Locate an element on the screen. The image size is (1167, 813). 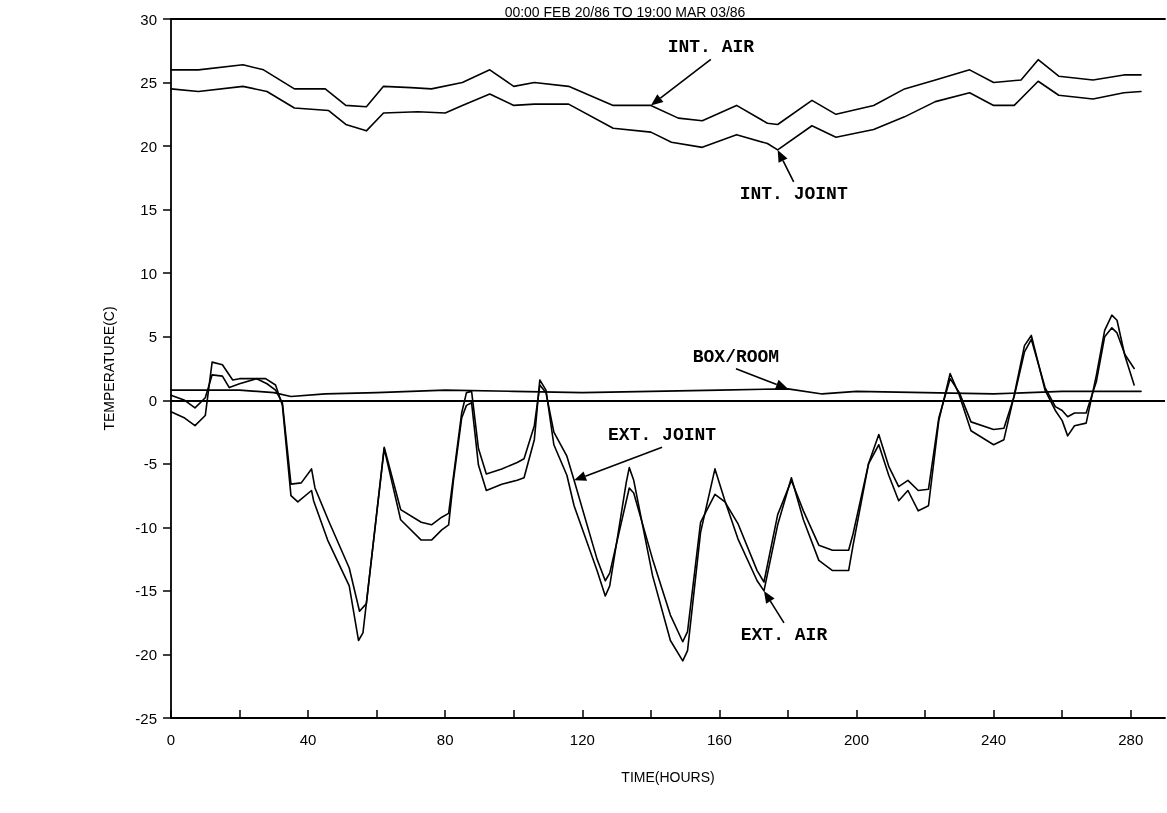
x-tick-label: 120 is located at coordinates (582, 739).